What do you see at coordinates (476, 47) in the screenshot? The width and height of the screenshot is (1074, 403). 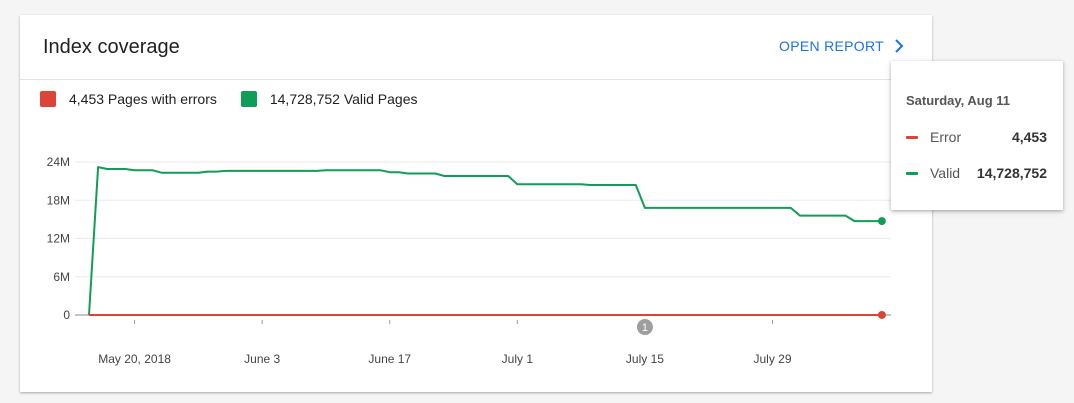 I see `card-header: Index coverage OPEN REPORT` at bounding box center [476, 47].